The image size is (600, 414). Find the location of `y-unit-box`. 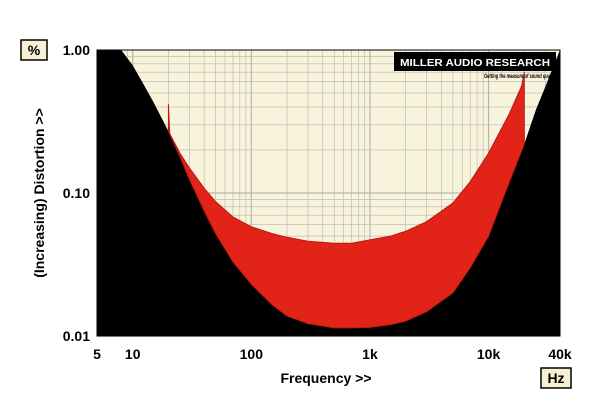

y-unit-box is located at coordinates (34, 50).